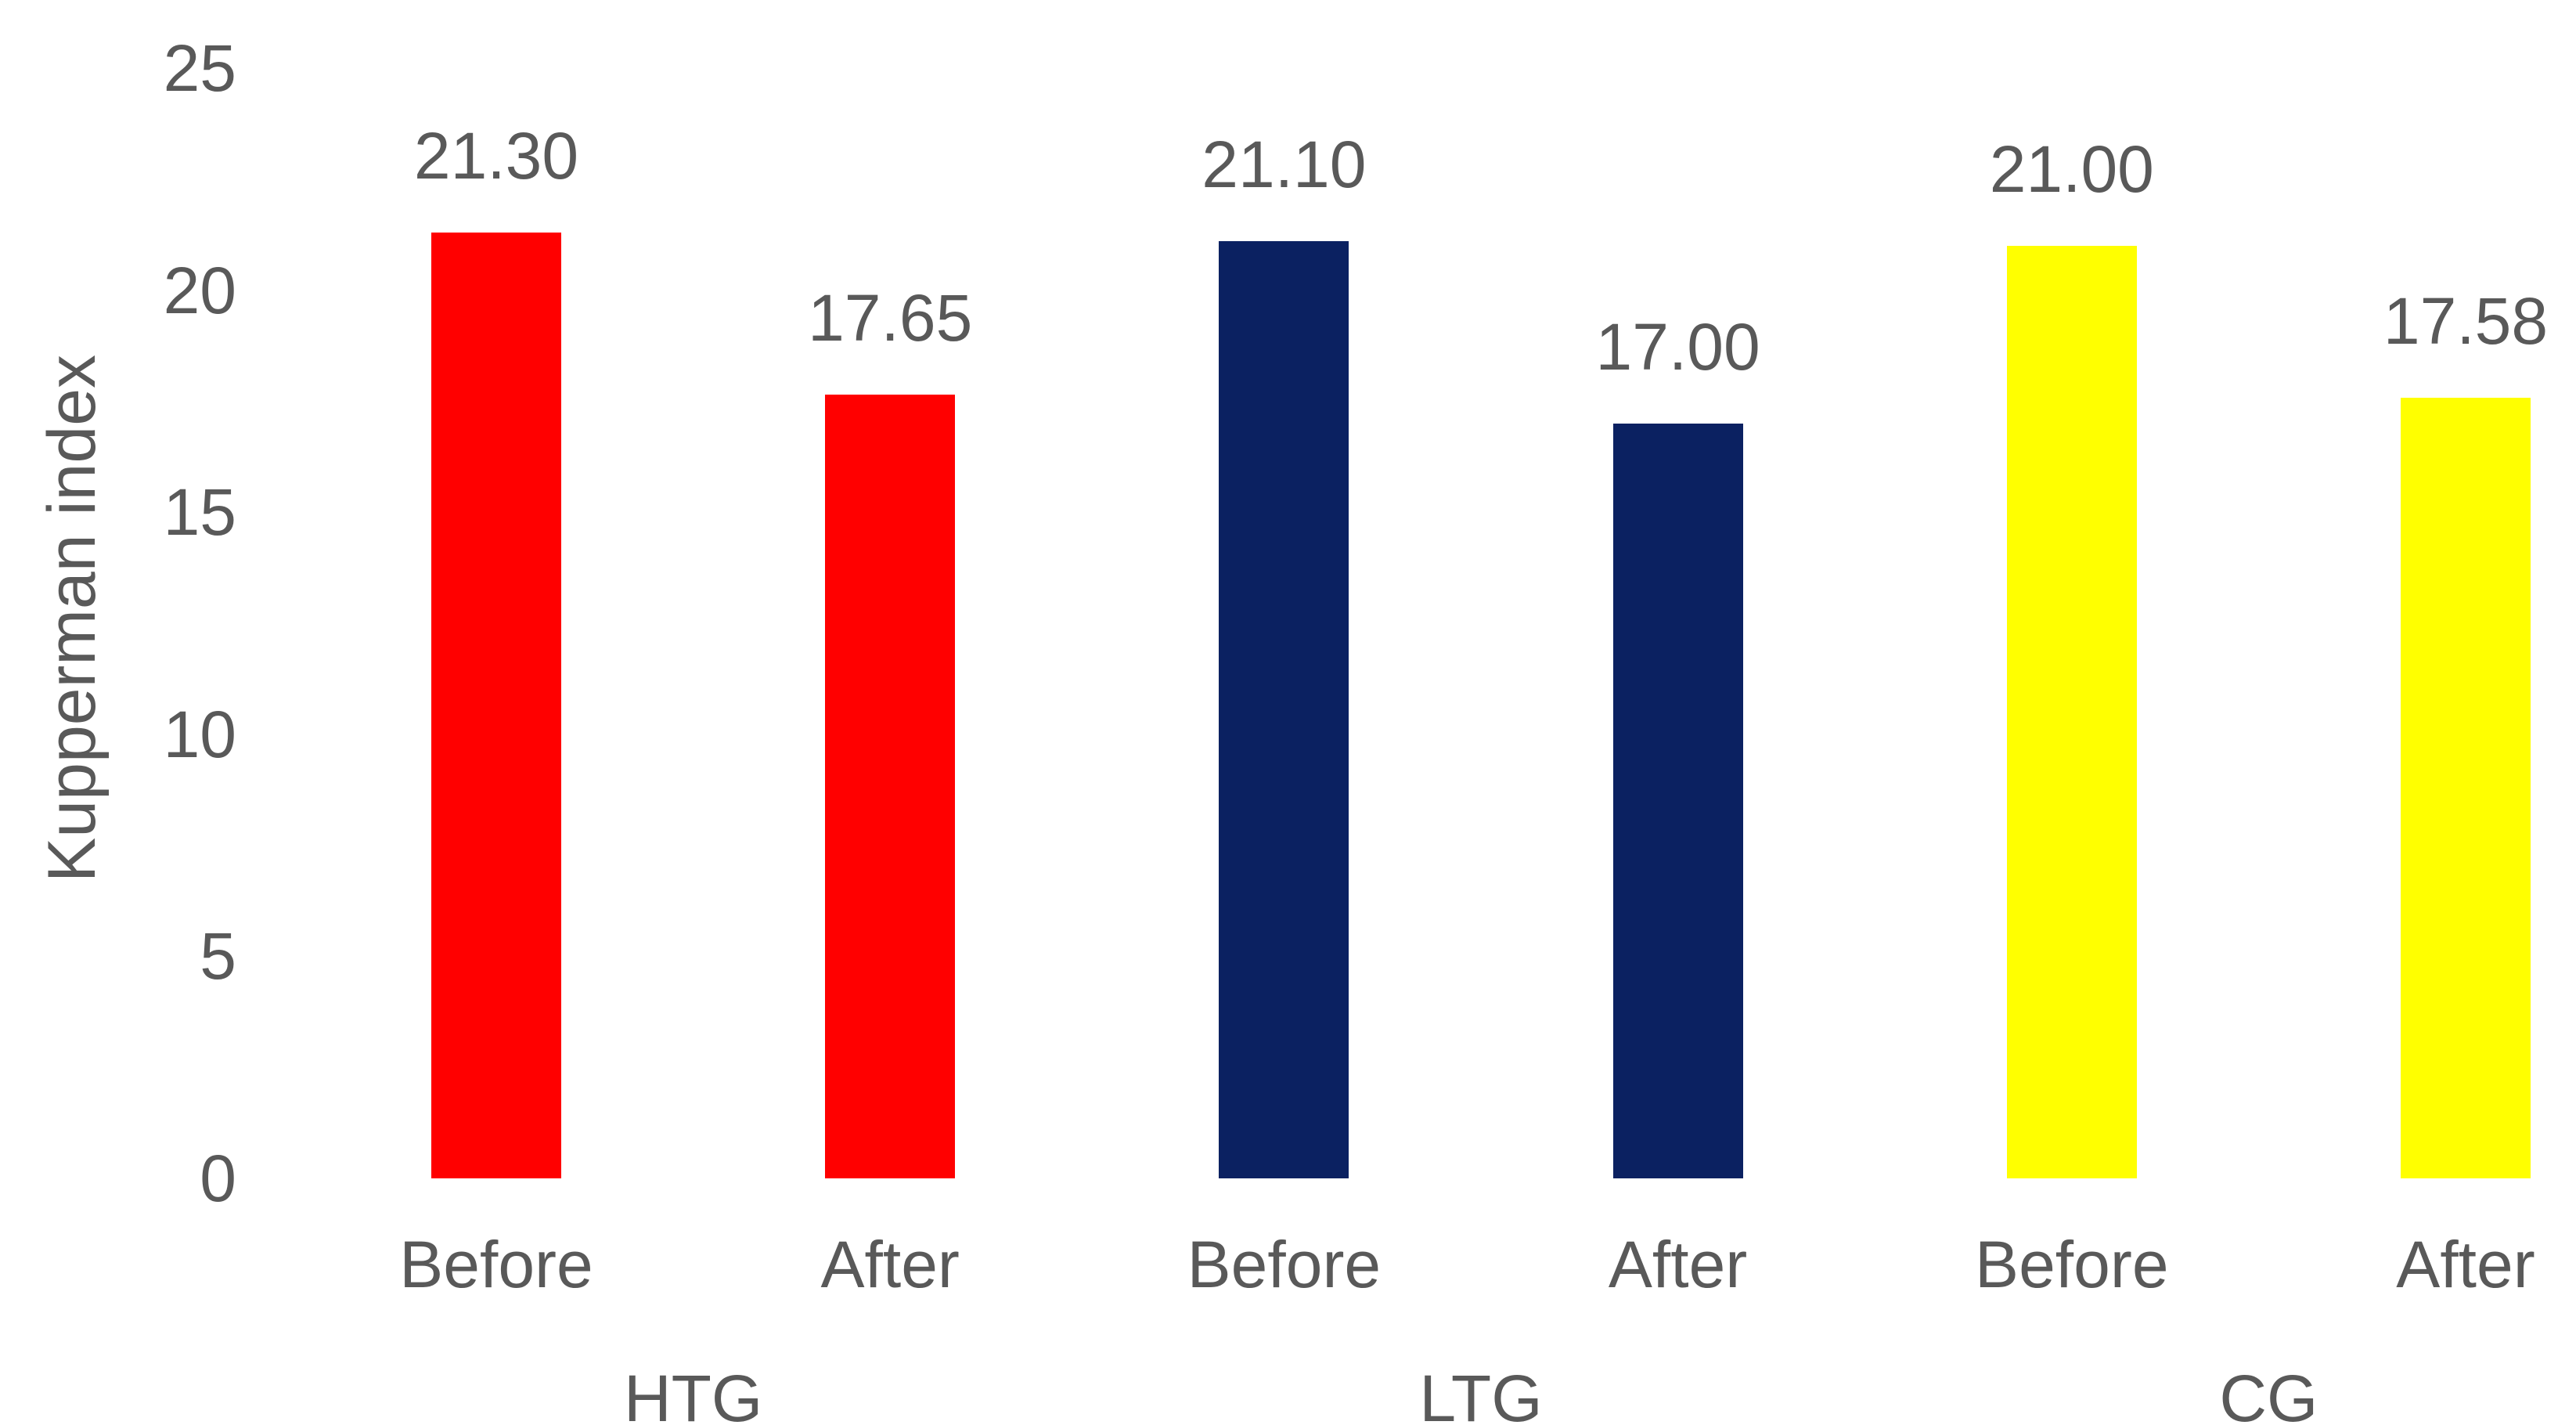 This screenshot has width=2576, height=1425. I want to click on y-tick-label: 0, so click(218, 1178).